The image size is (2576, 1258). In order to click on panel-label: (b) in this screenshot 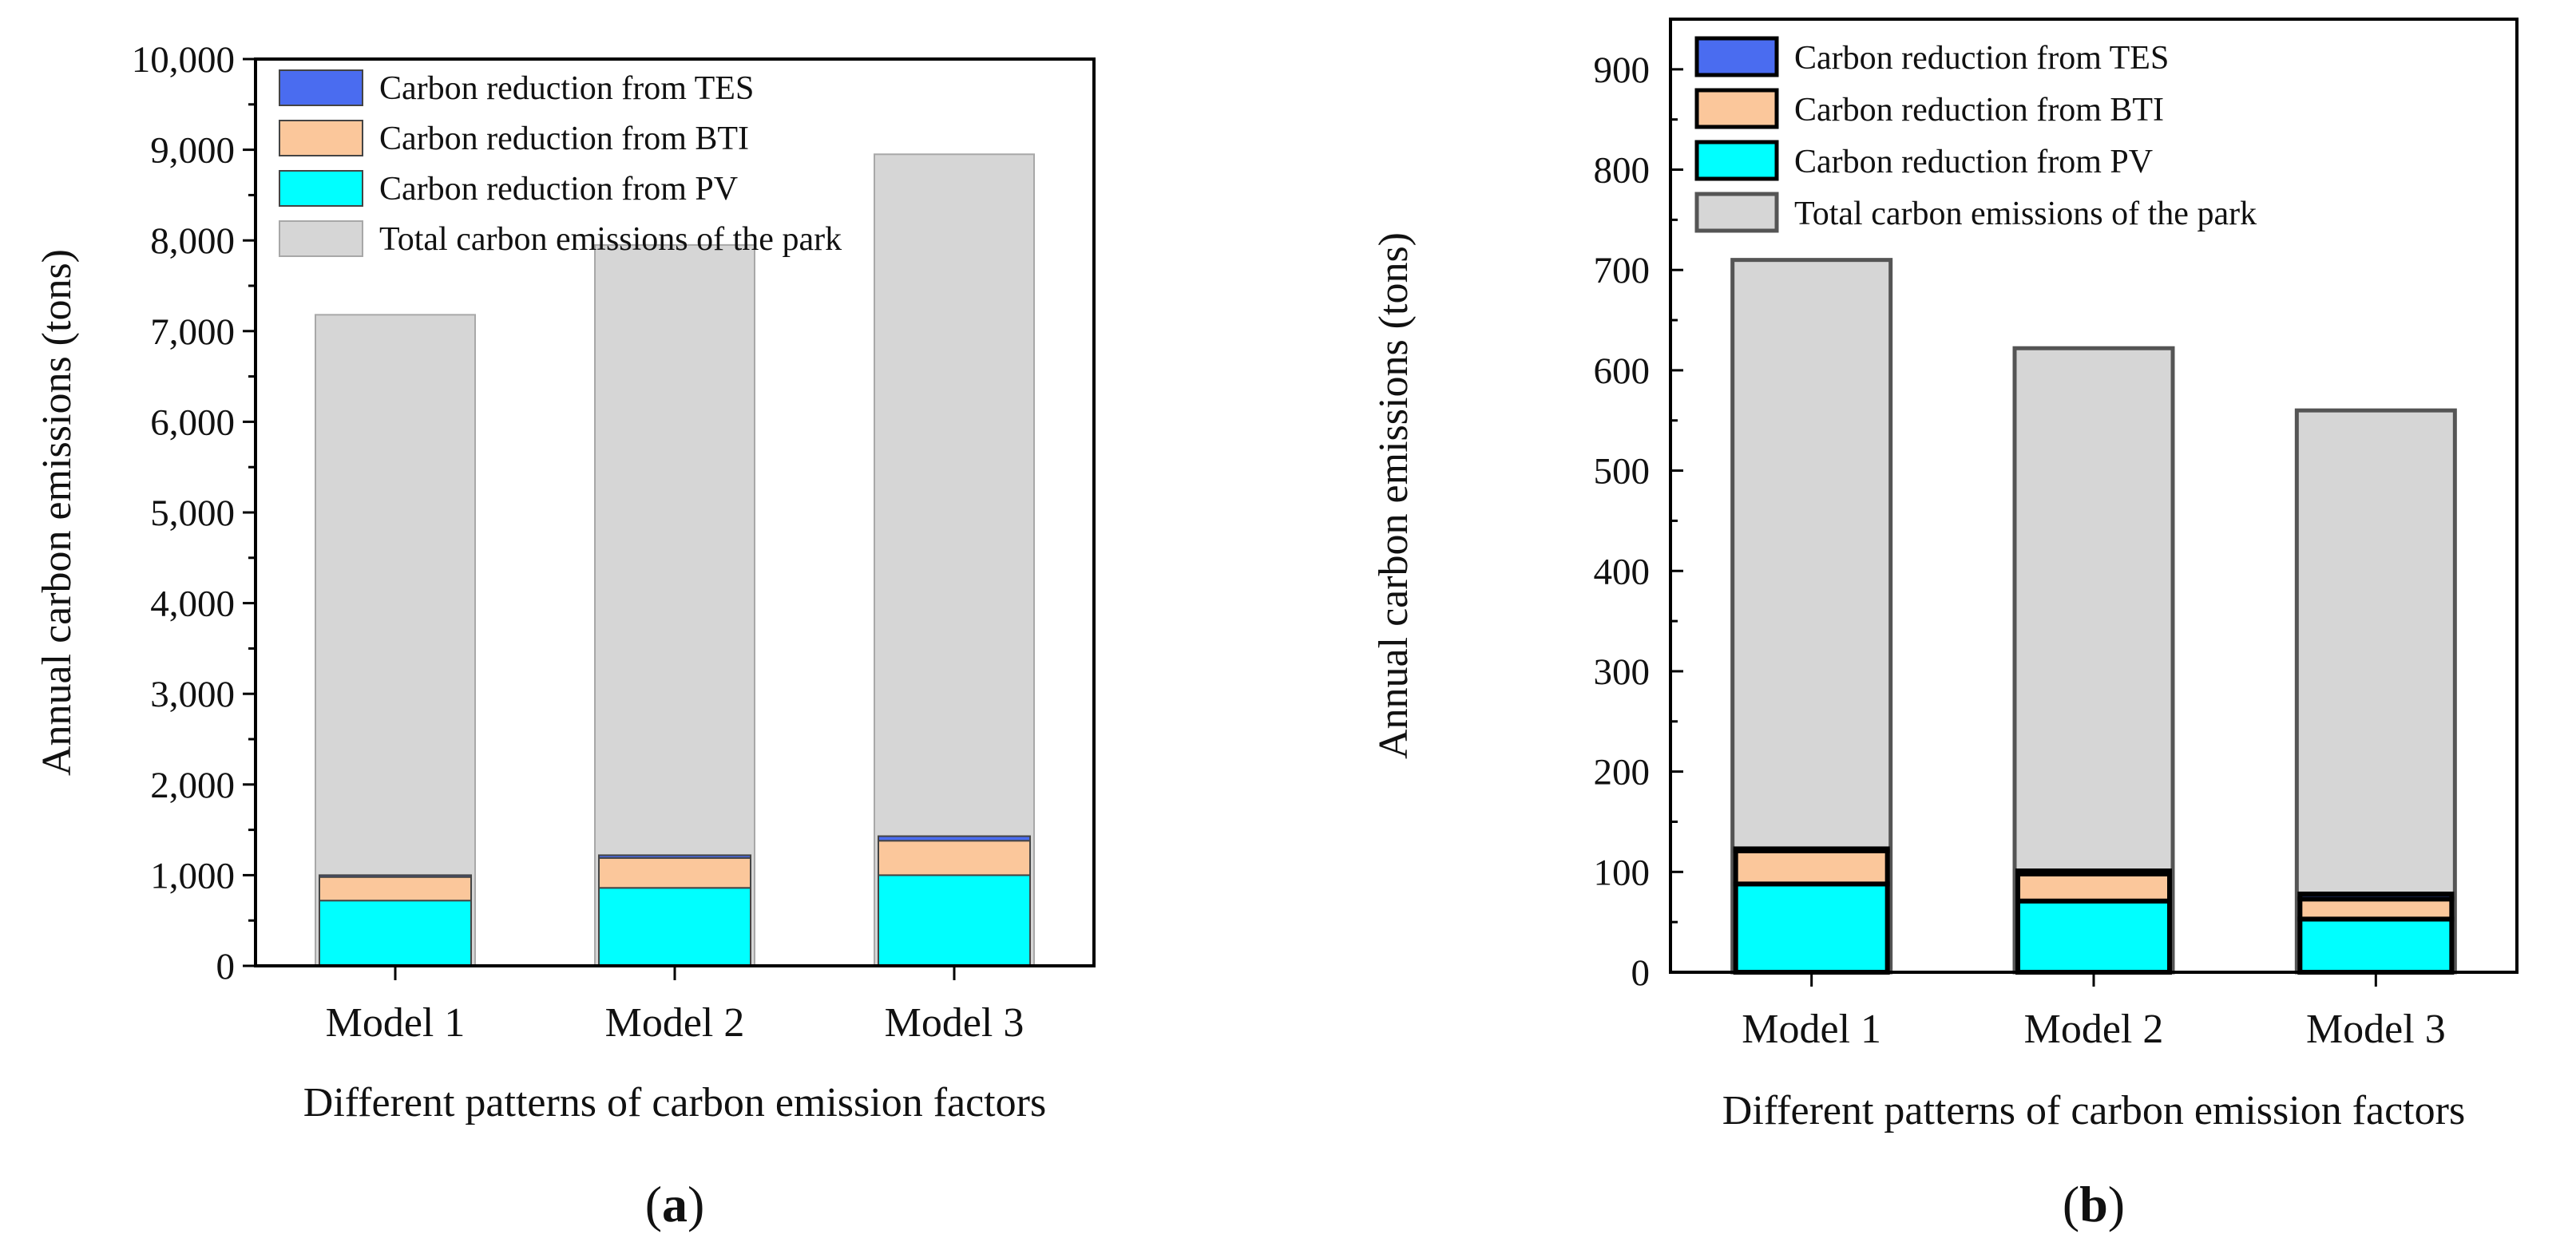, I will do `click(2094, 1204)`.